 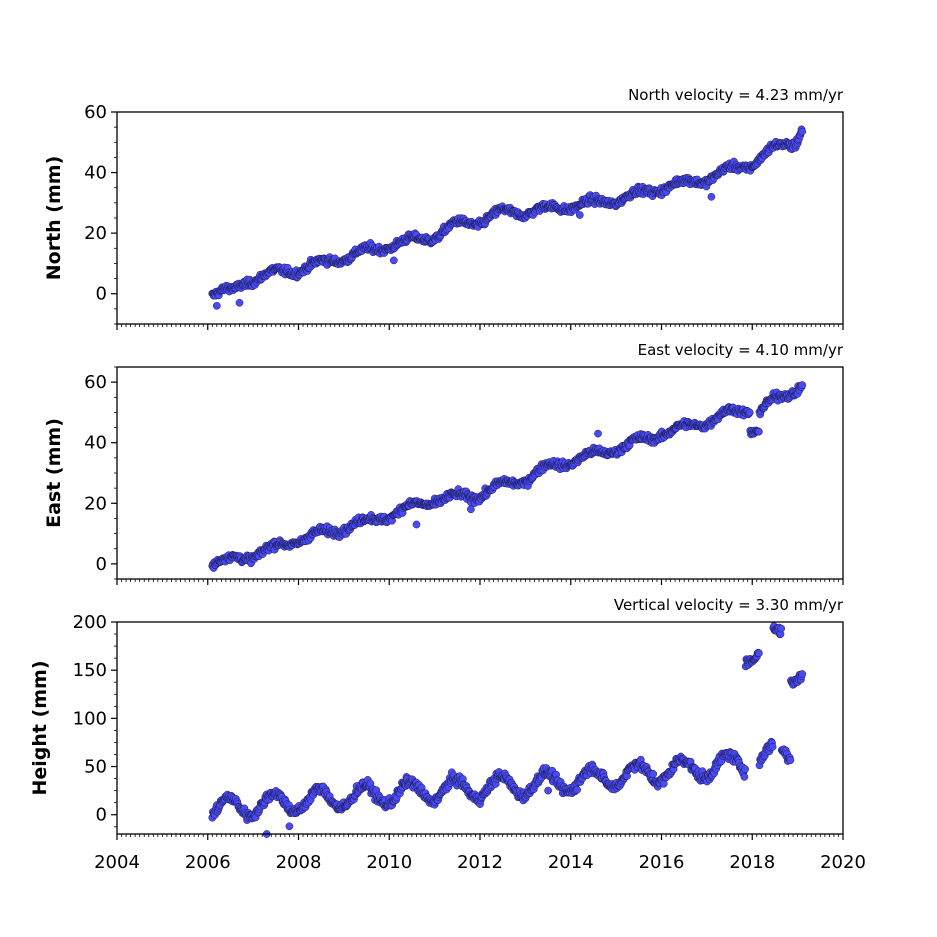 What do you see at coordinates (54, 218) in the screenshot?
I see `north-axis-label: North (mm)` at bounding box center [54, 218].